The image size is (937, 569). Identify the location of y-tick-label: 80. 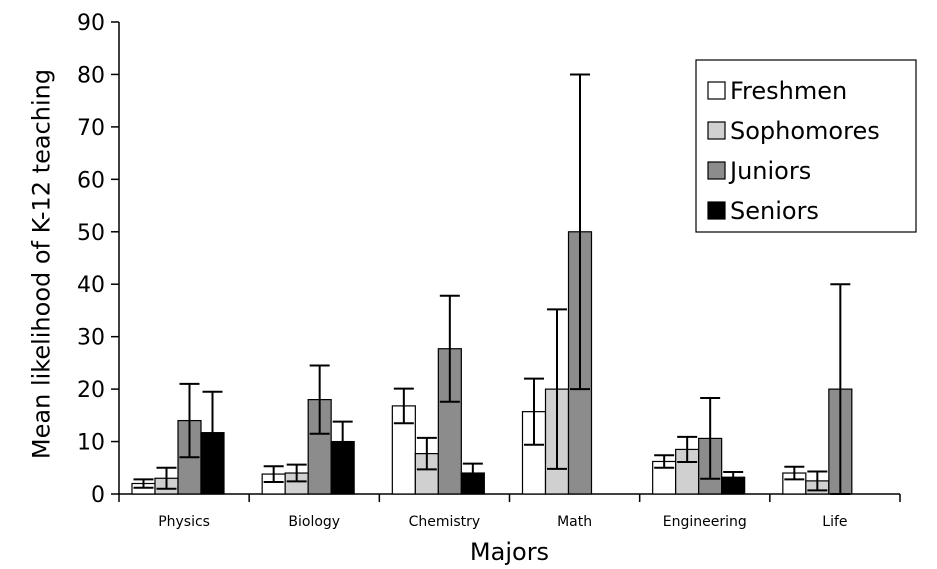
(91, 75).